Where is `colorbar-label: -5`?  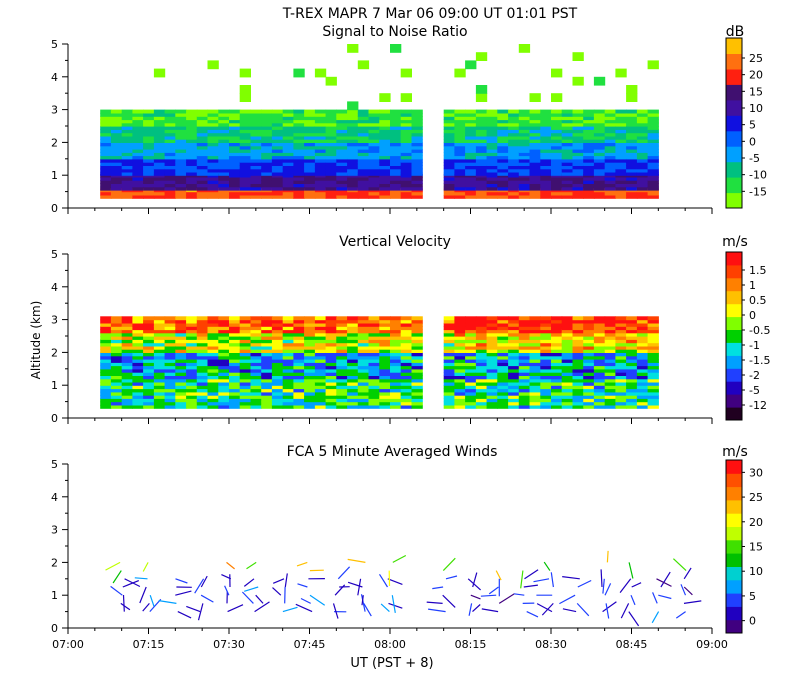
colorbar-label: -5 is located at coordinates (754, 390).